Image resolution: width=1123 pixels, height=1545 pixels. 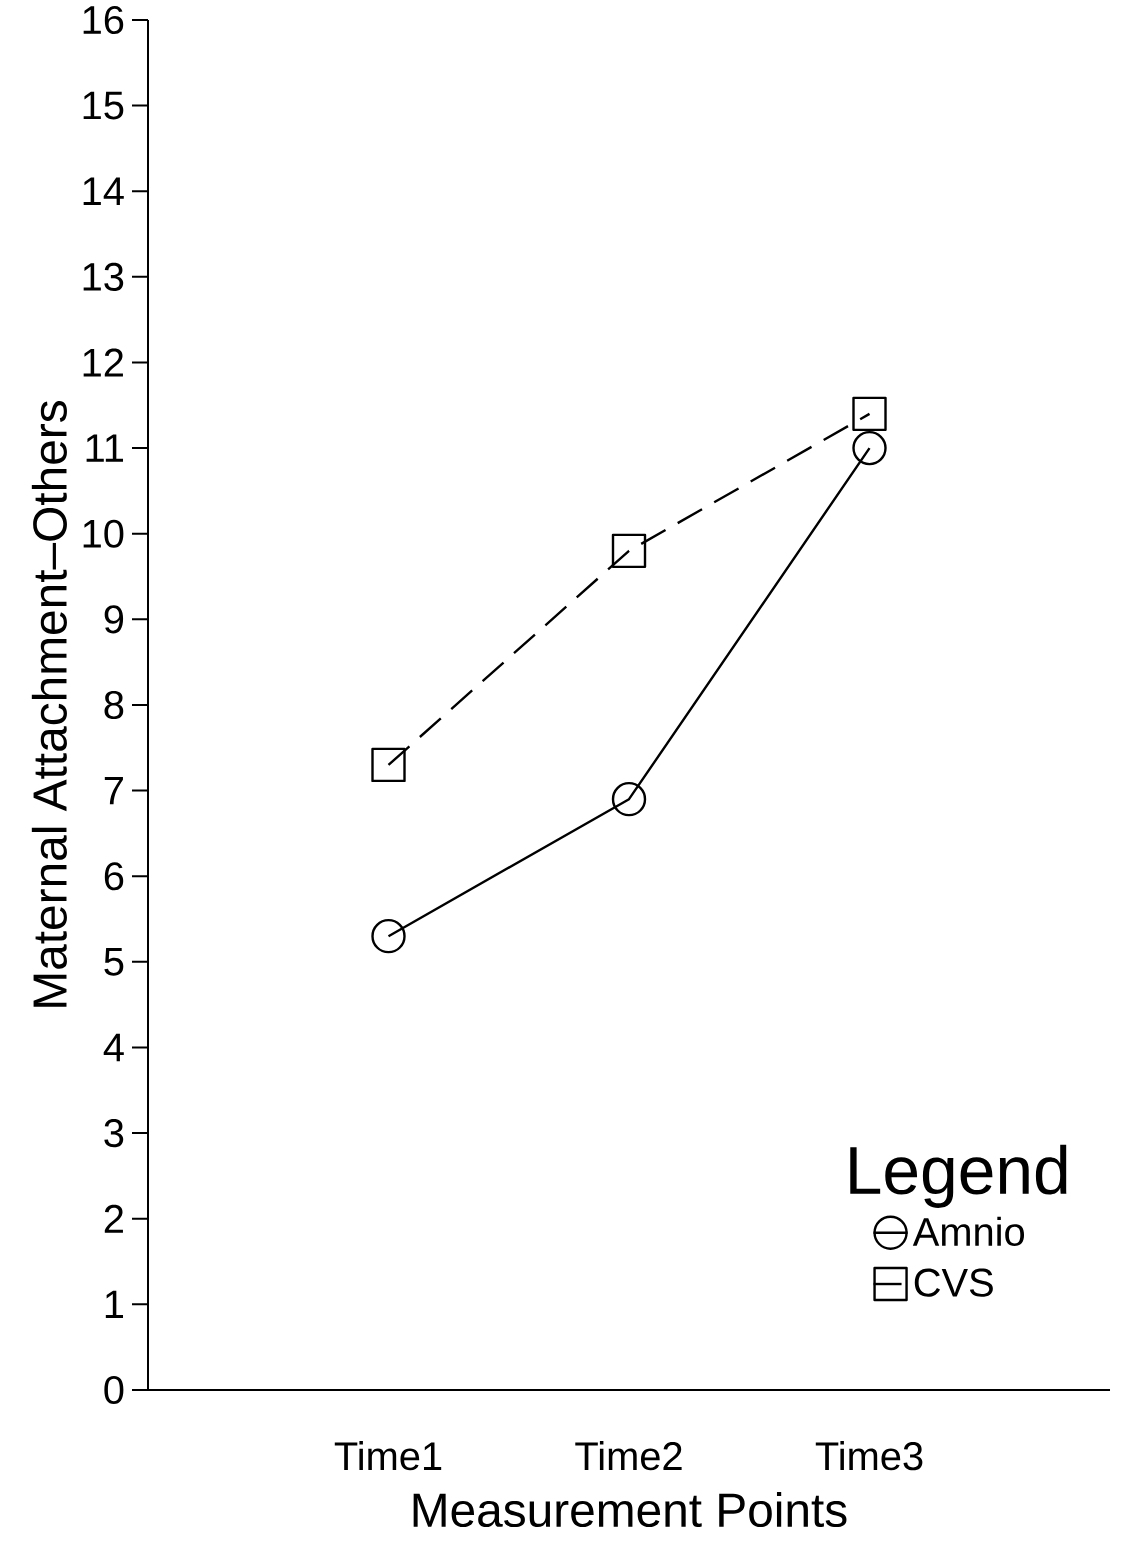 What do you see at coordinates (103, 20) in the screenshot?
I see `y-tick-label: 16` at bounding box center [103, 20].